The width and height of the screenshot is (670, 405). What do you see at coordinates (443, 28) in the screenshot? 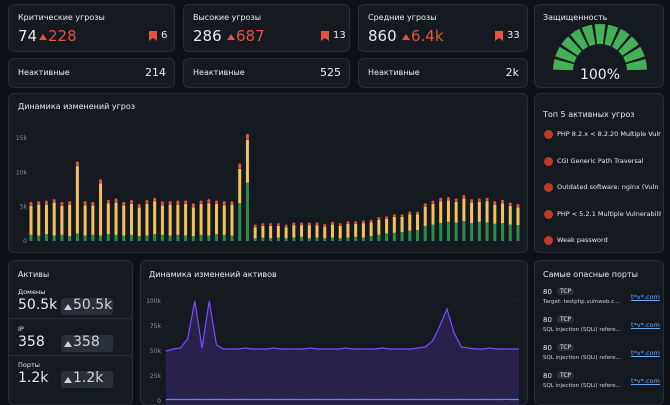
I see `stat-card: Средние угрозы 860 6.4k 33` at bounding box center [443, 28].